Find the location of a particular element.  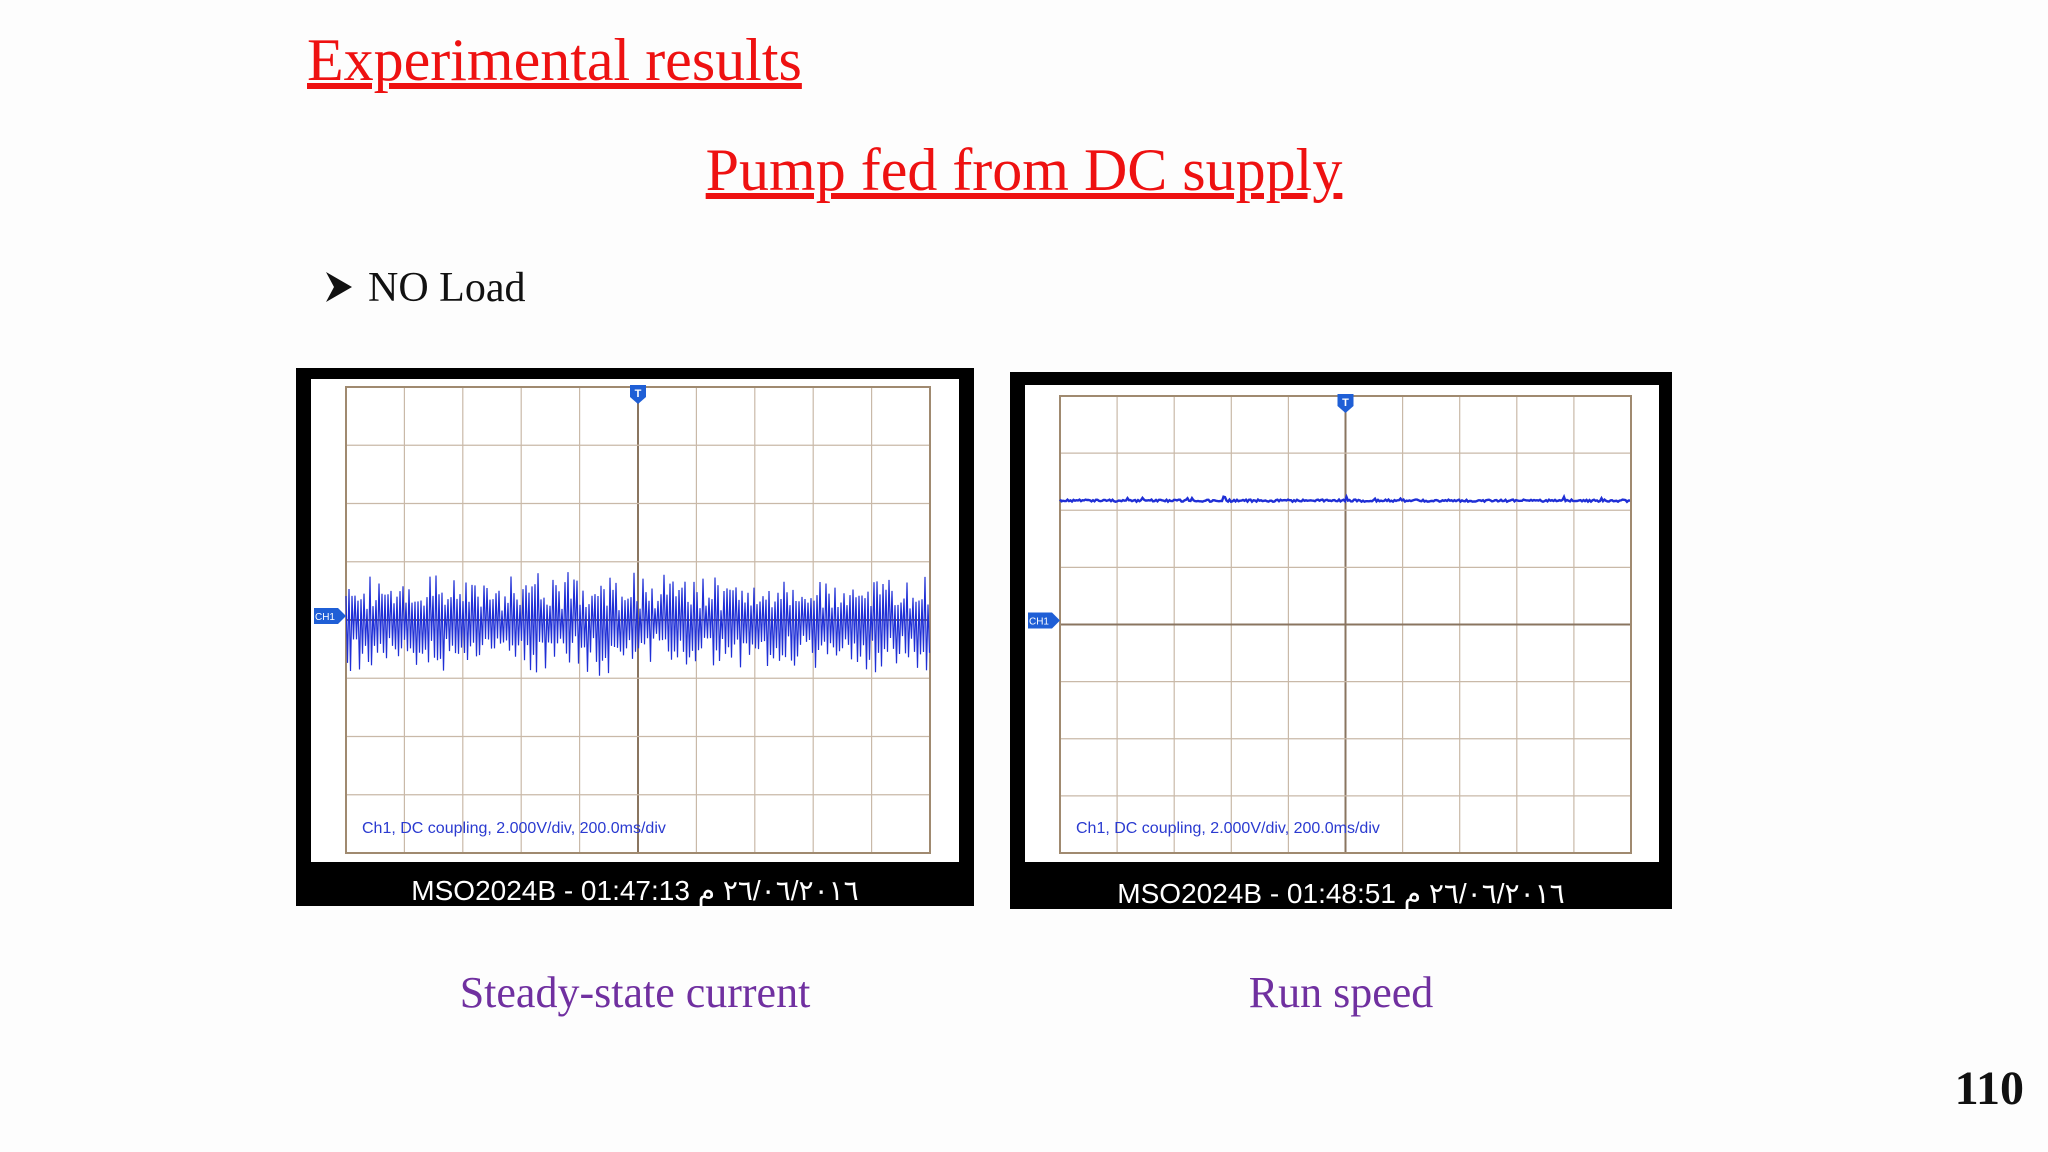

bullet-arrow is located at coordinates (339, 287).